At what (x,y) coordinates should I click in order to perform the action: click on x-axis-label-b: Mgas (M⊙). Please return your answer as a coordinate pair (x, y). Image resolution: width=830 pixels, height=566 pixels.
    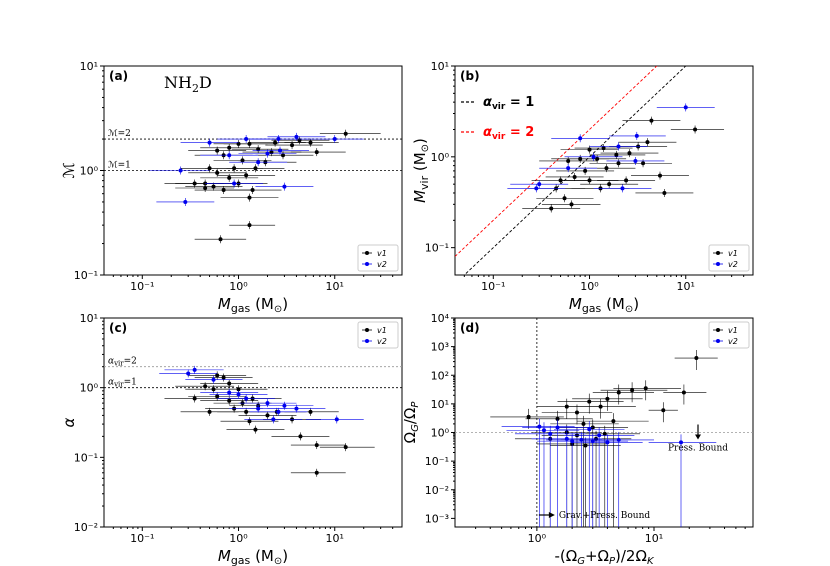
    Looking at the image, I should click on (604, 305).